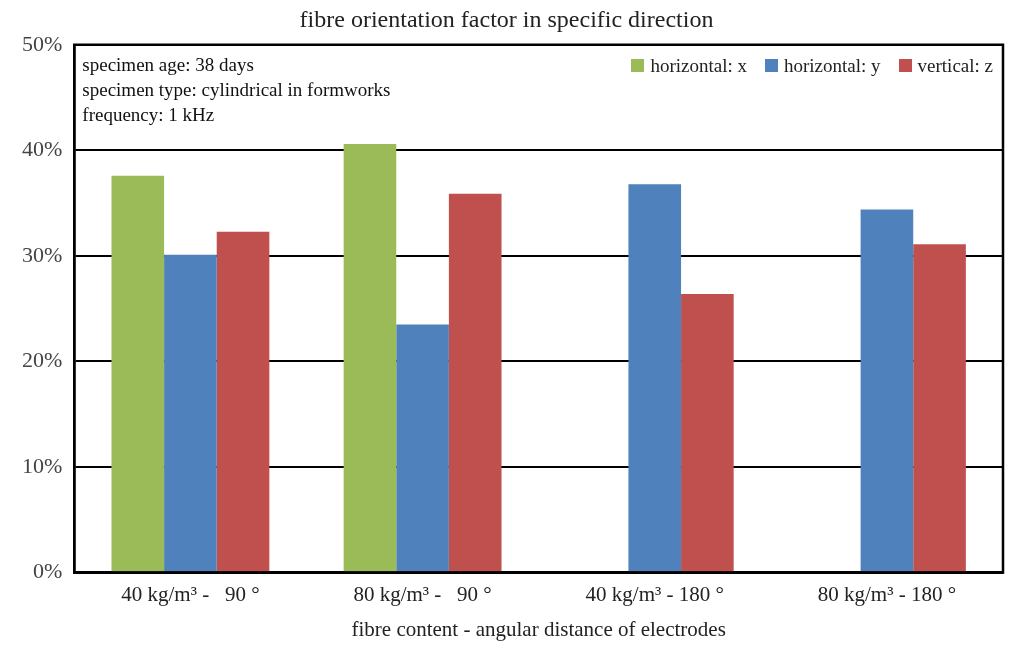 This screenshot has width=1025, height=651. I want to click on y-tick-label: 50%, so click(42, 43).